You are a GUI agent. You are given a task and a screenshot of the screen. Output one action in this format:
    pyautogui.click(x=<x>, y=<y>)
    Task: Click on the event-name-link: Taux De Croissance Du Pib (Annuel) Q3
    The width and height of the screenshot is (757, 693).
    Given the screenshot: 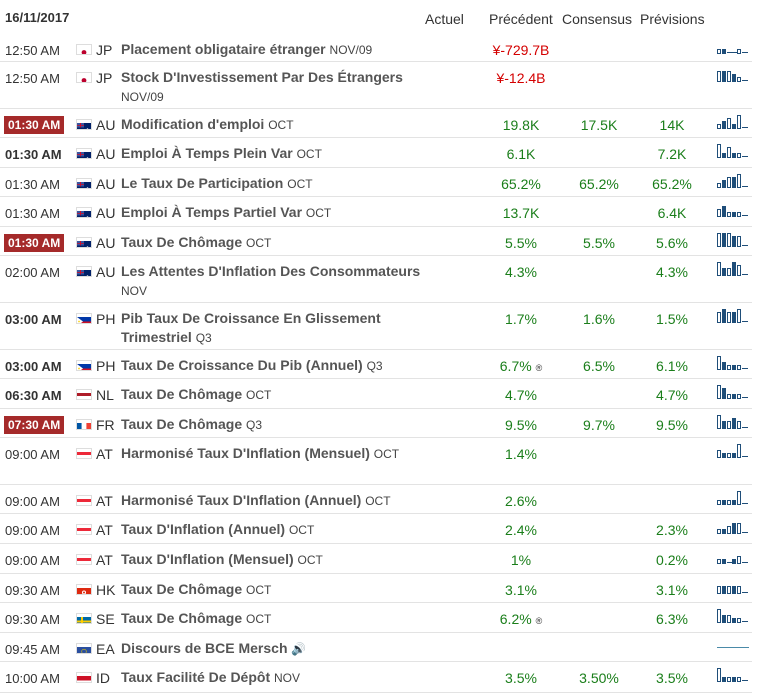 What is the action you would take?
    pyautogui.click(x=271, y=366)
    